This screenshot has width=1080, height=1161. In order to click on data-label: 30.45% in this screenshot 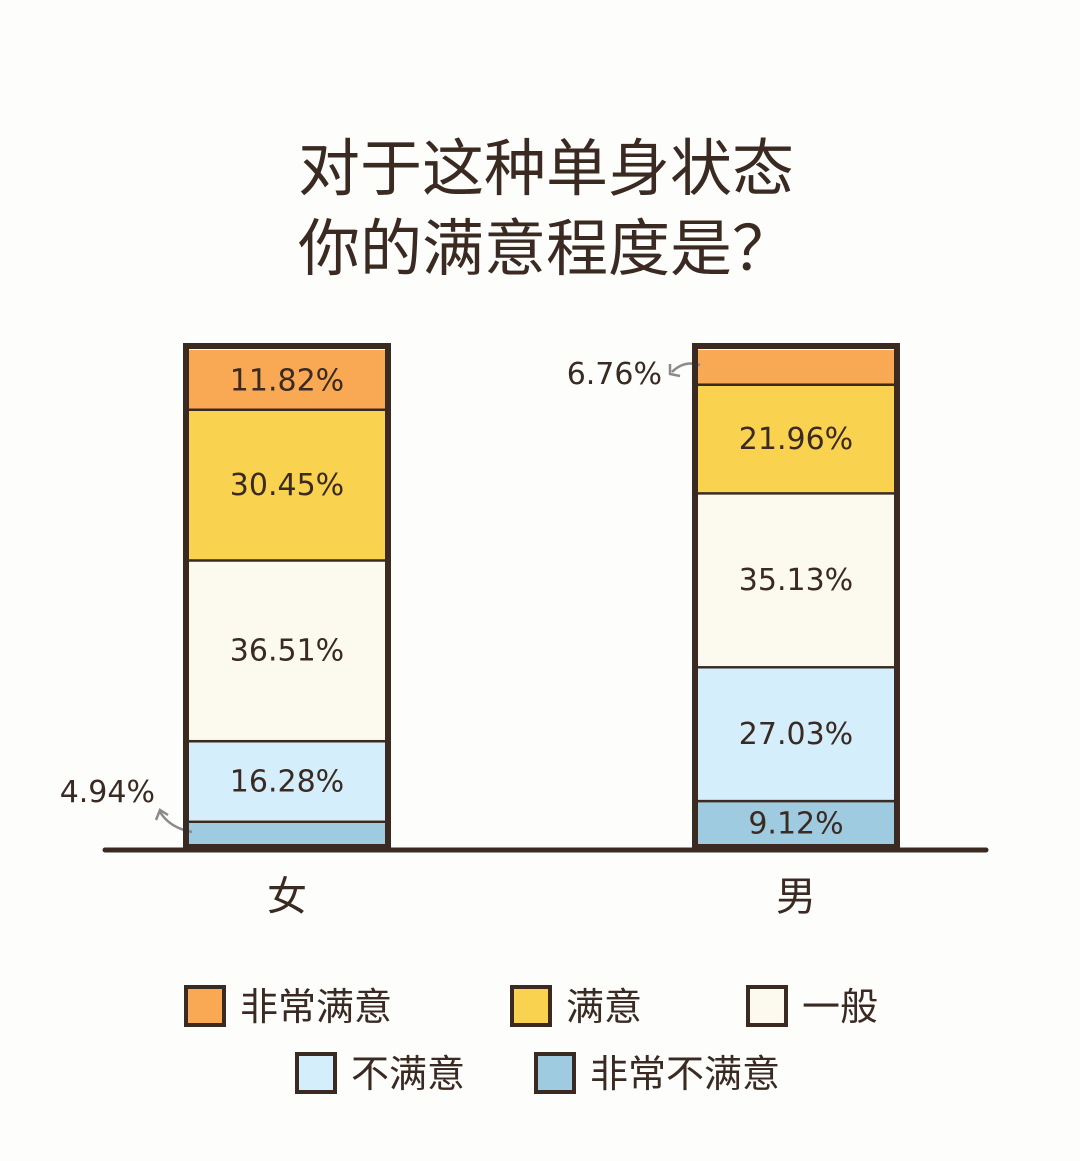, I will do `click(287, 485)`.